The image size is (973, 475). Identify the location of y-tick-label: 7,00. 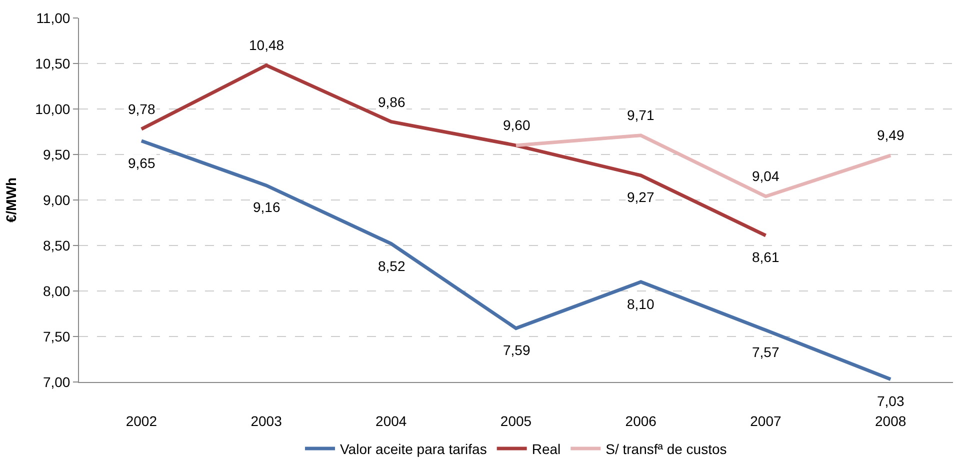
(56, 382).